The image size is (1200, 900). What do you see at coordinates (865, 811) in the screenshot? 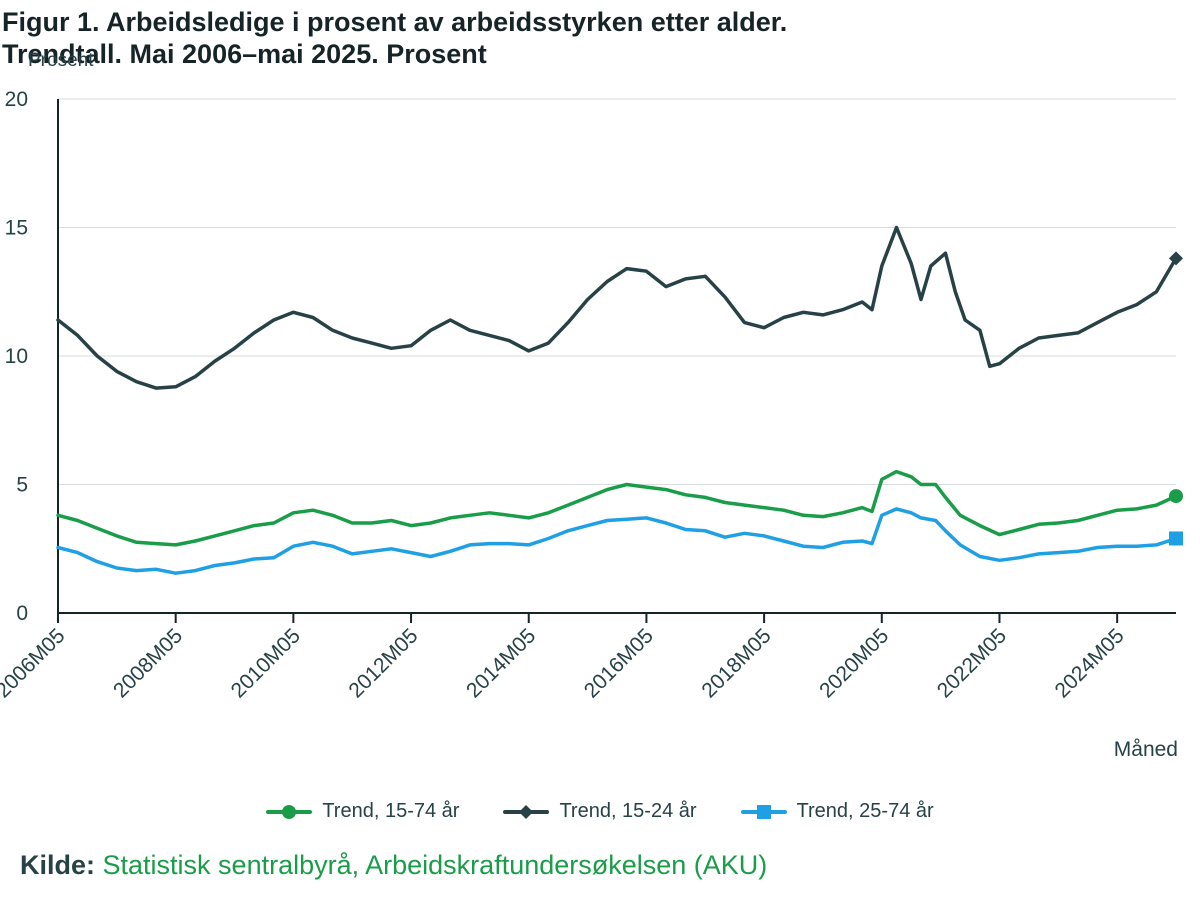
I see `legend-label: Trend, 25-74 år` at bounding box center [865, 811].